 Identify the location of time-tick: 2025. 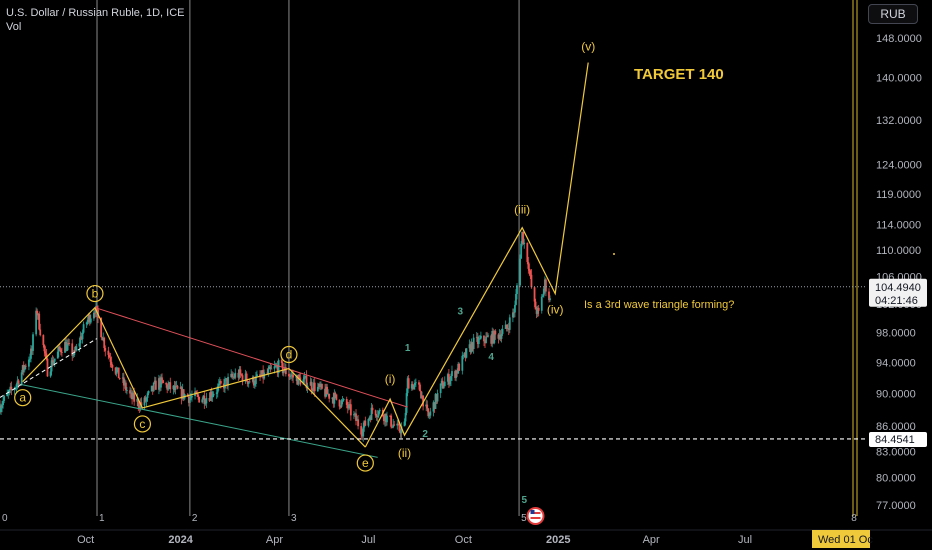
(558, 540).